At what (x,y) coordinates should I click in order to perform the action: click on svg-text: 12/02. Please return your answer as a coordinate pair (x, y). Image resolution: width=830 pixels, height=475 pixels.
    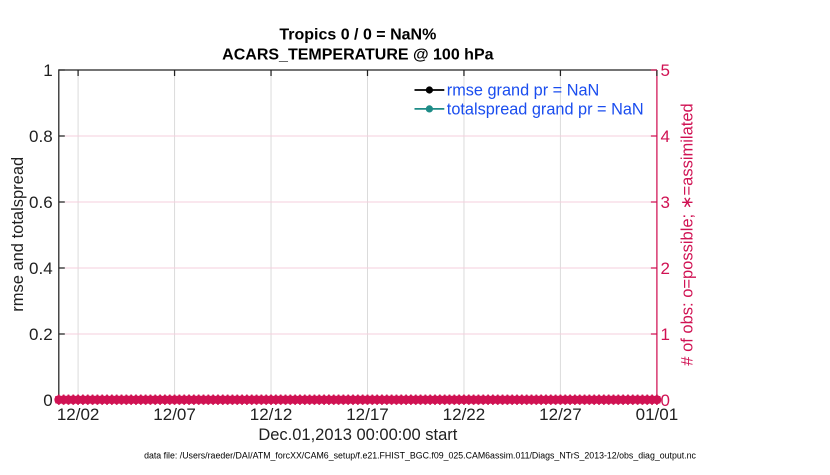
    Looking at the image, I should click on (78, 414).